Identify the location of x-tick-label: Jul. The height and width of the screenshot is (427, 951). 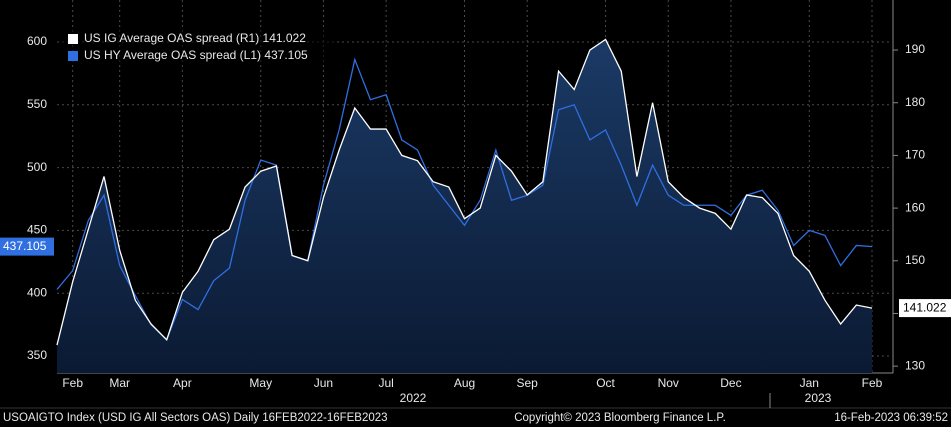
(385, 383).